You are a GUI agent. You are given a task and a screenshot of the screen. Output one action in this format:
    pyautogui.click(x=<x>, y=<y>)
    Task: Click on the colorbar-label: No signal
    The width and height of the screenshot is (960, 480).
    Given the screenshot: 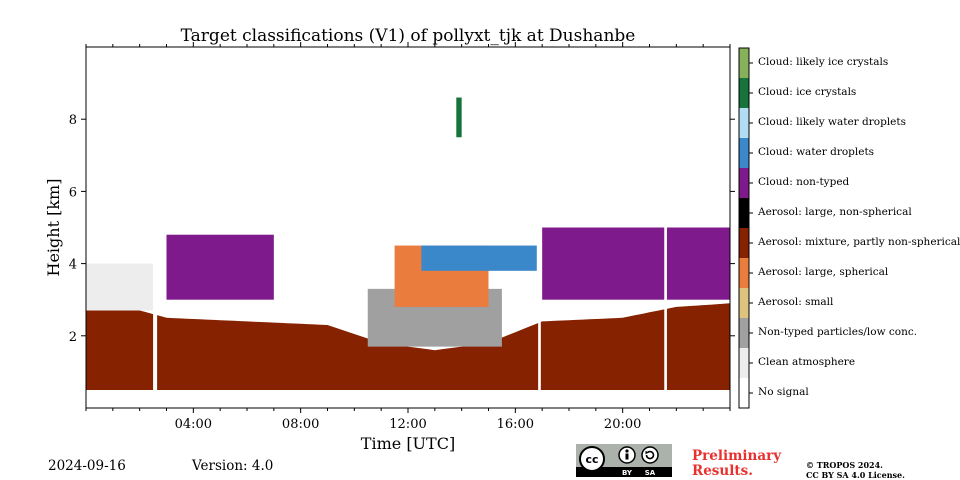 What is the action you would take?
    pyautogui.click(x=783, y=392)
    